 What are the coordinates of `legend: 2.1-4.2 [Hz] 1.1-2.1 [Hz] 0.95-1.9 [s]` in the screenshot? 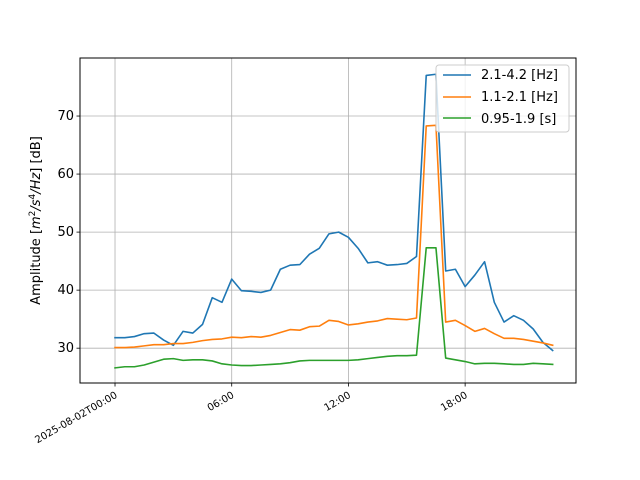 It's located at (502, 98).